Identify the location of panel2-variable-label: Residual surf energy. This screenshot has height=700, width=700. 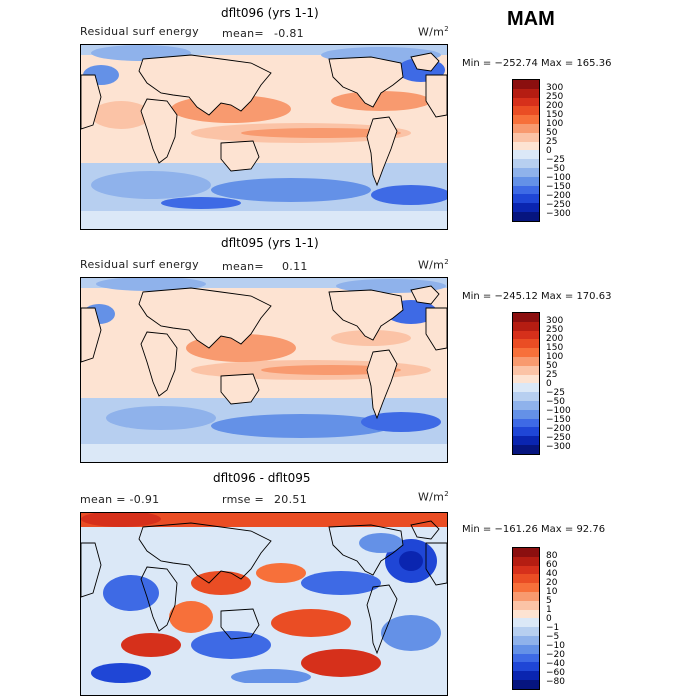
(139, 264).